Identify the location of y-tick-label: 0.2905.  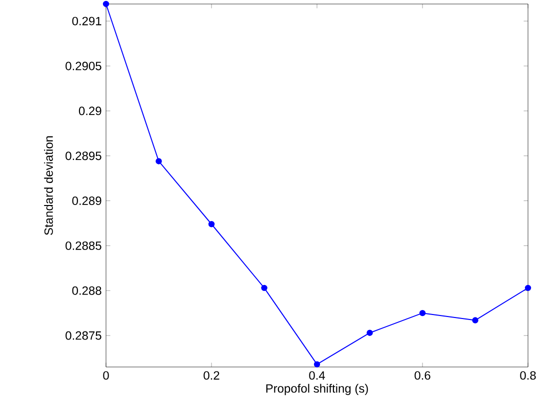
(84, 66).